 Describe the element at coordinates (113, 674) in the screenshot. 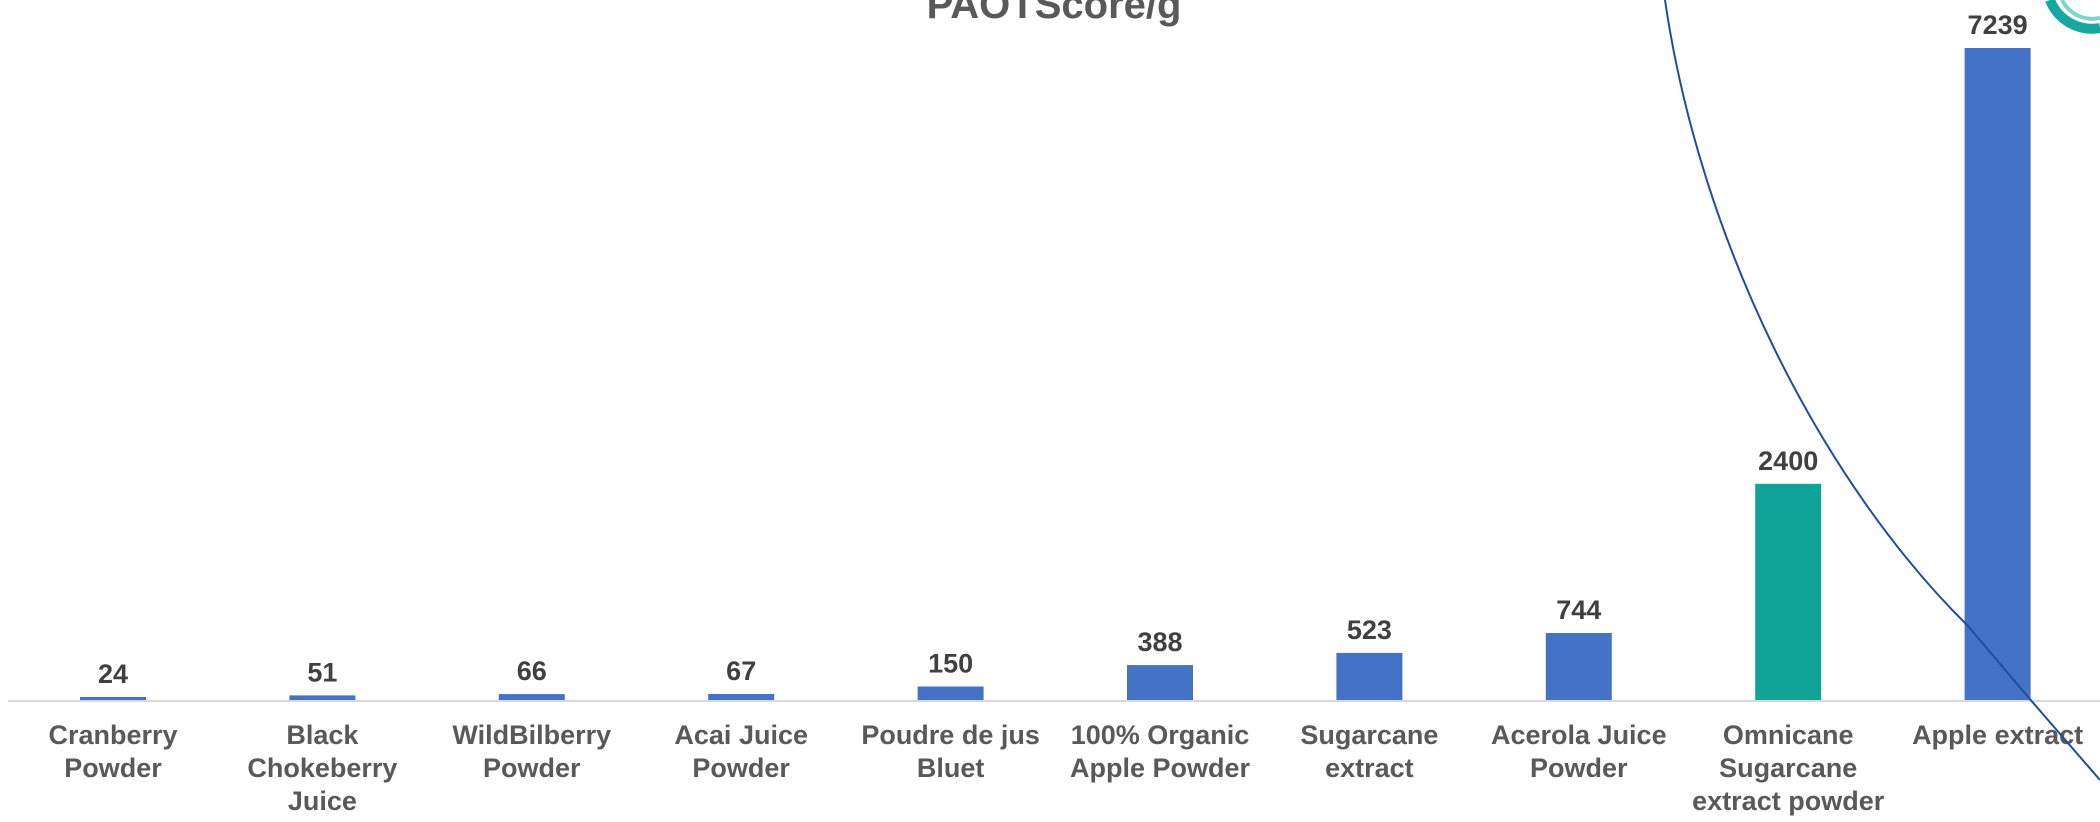

I see `bar-value-label: 24` at that location.